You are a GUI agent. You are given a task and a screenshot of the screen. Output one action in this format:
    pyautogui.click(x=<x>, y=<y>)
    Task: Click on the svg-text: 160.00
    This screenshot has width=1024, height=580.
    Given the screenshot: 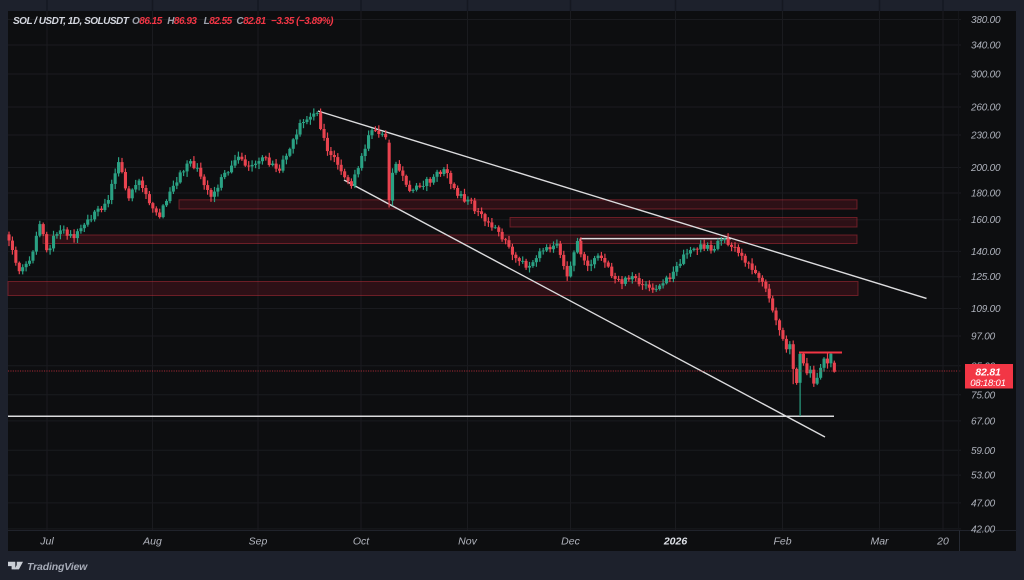 What is the action you would take?
    pyautogui.click(x=986, y=220)
    